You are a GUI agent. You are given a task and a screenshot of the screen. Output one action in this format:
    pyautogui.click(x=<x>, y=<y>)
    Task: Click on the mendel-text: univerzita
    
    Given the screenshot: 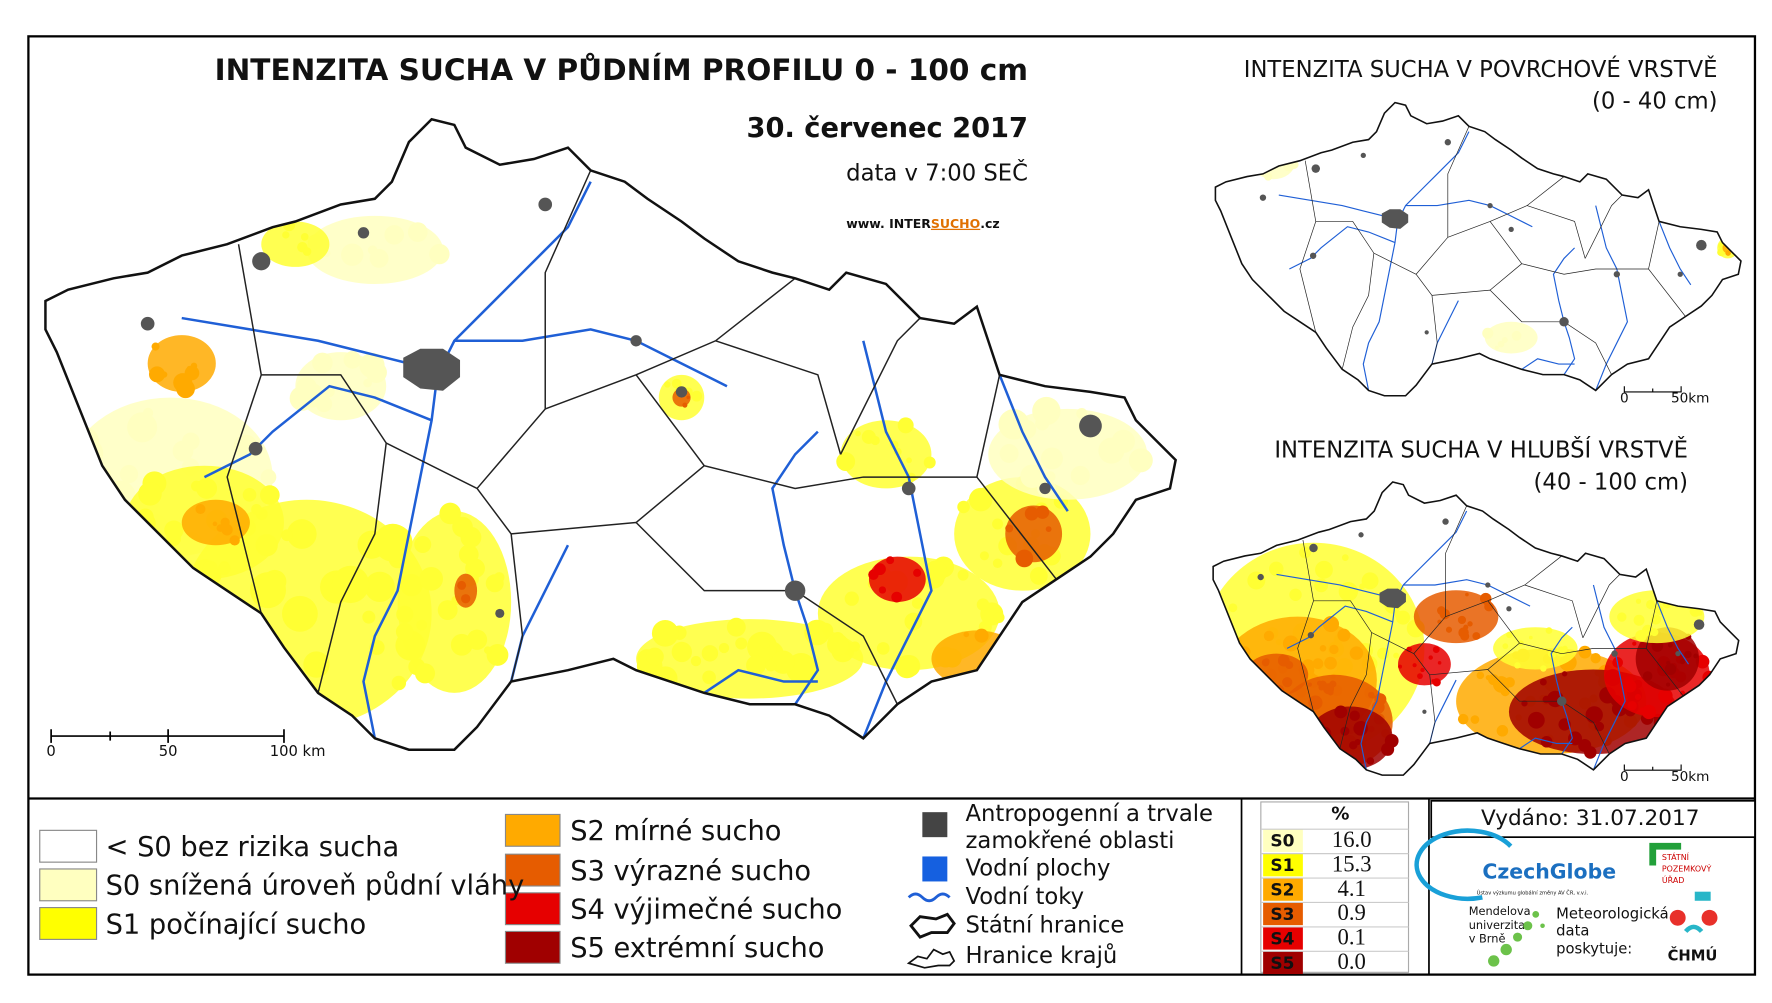 What is the action you would take?
    pyautogui.click(x=1497, y=925)
    